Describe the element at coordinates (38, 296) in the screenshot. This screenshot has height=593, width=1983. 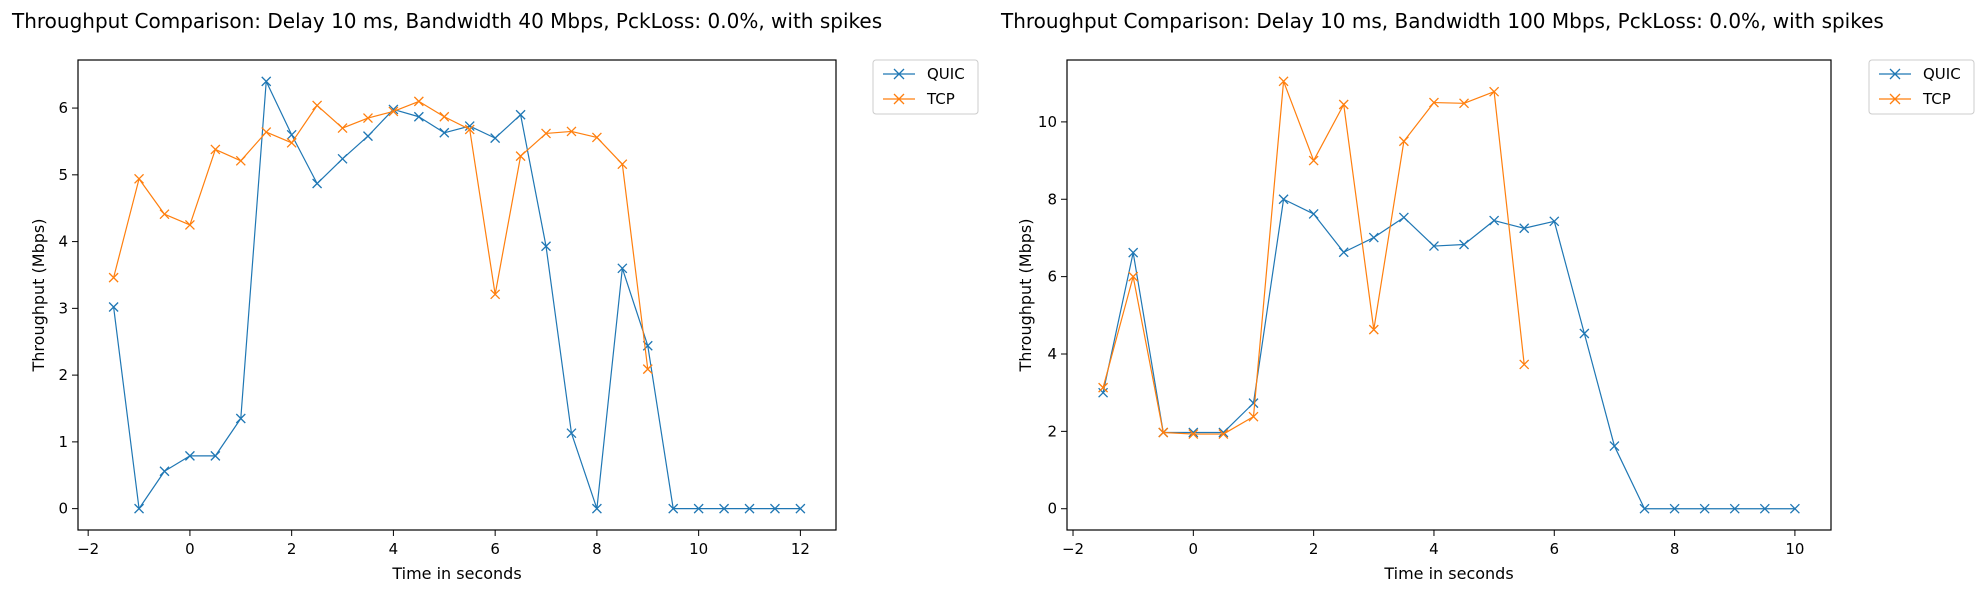
I see `chart-left-ylabel: Throughput (Mbps)` at that location.